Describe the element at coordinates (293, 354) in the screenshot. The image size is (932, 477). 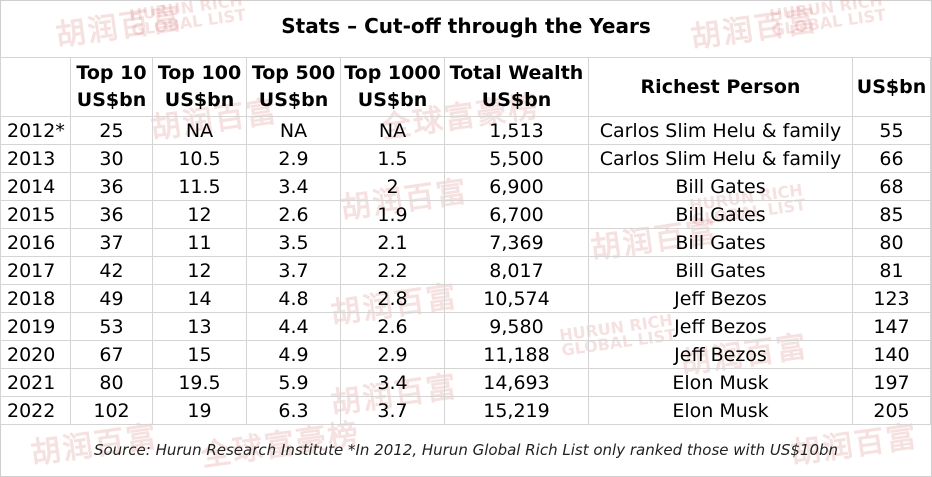
I see `top500-cell: 4.9` at that location.